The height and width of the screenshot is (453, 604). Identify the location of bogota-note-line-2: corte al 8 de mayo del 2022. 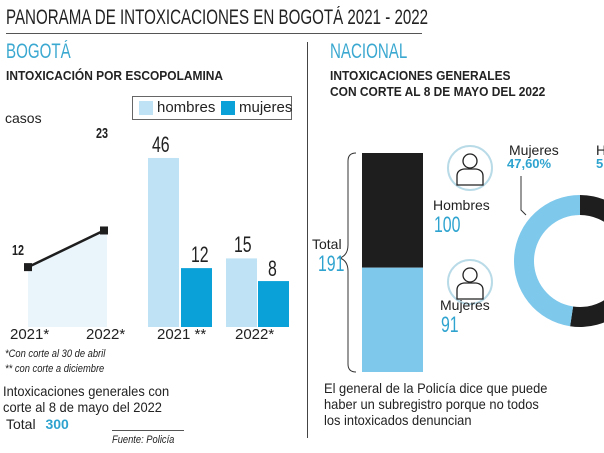
(82, 407).